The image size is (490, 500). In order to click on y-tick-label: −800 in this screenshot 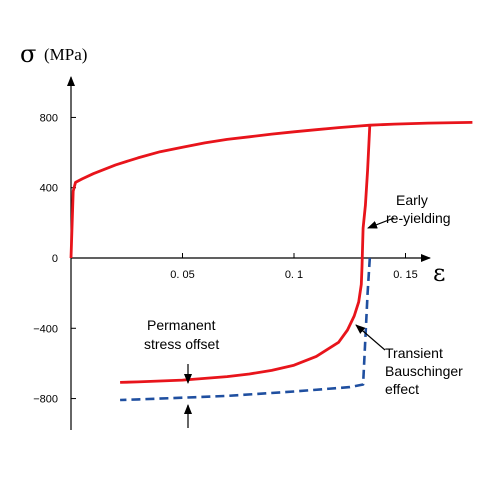, I will do `click(45, 400)`.